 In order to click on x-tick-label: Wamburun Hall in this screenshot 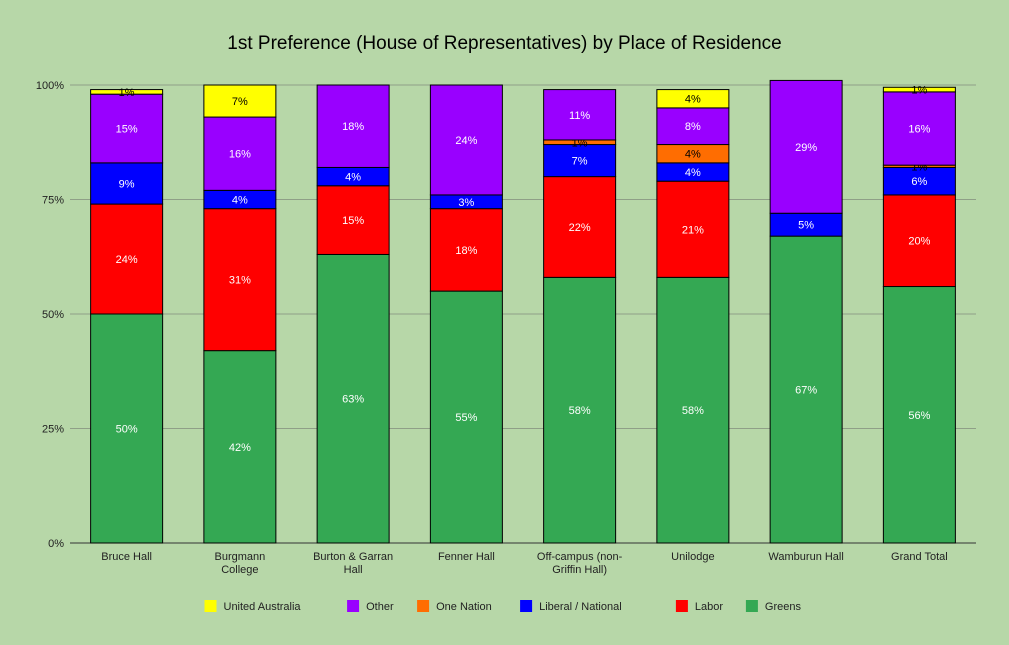, I will do `click(805, 557)`.